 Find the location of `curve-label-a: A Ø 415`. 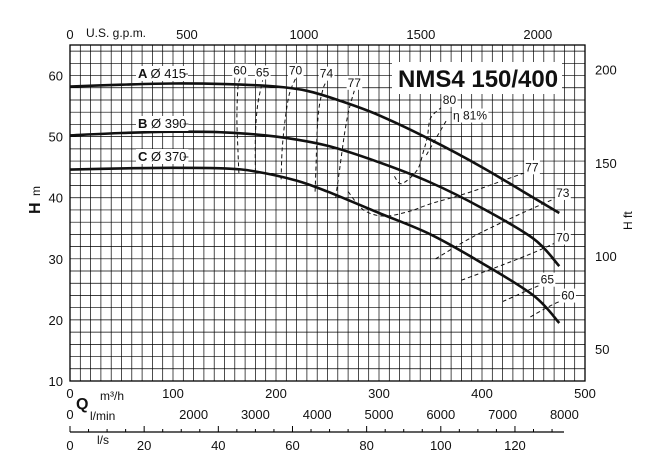

curve-label-a: A Ø 415 is located at coordinates (162, 73).